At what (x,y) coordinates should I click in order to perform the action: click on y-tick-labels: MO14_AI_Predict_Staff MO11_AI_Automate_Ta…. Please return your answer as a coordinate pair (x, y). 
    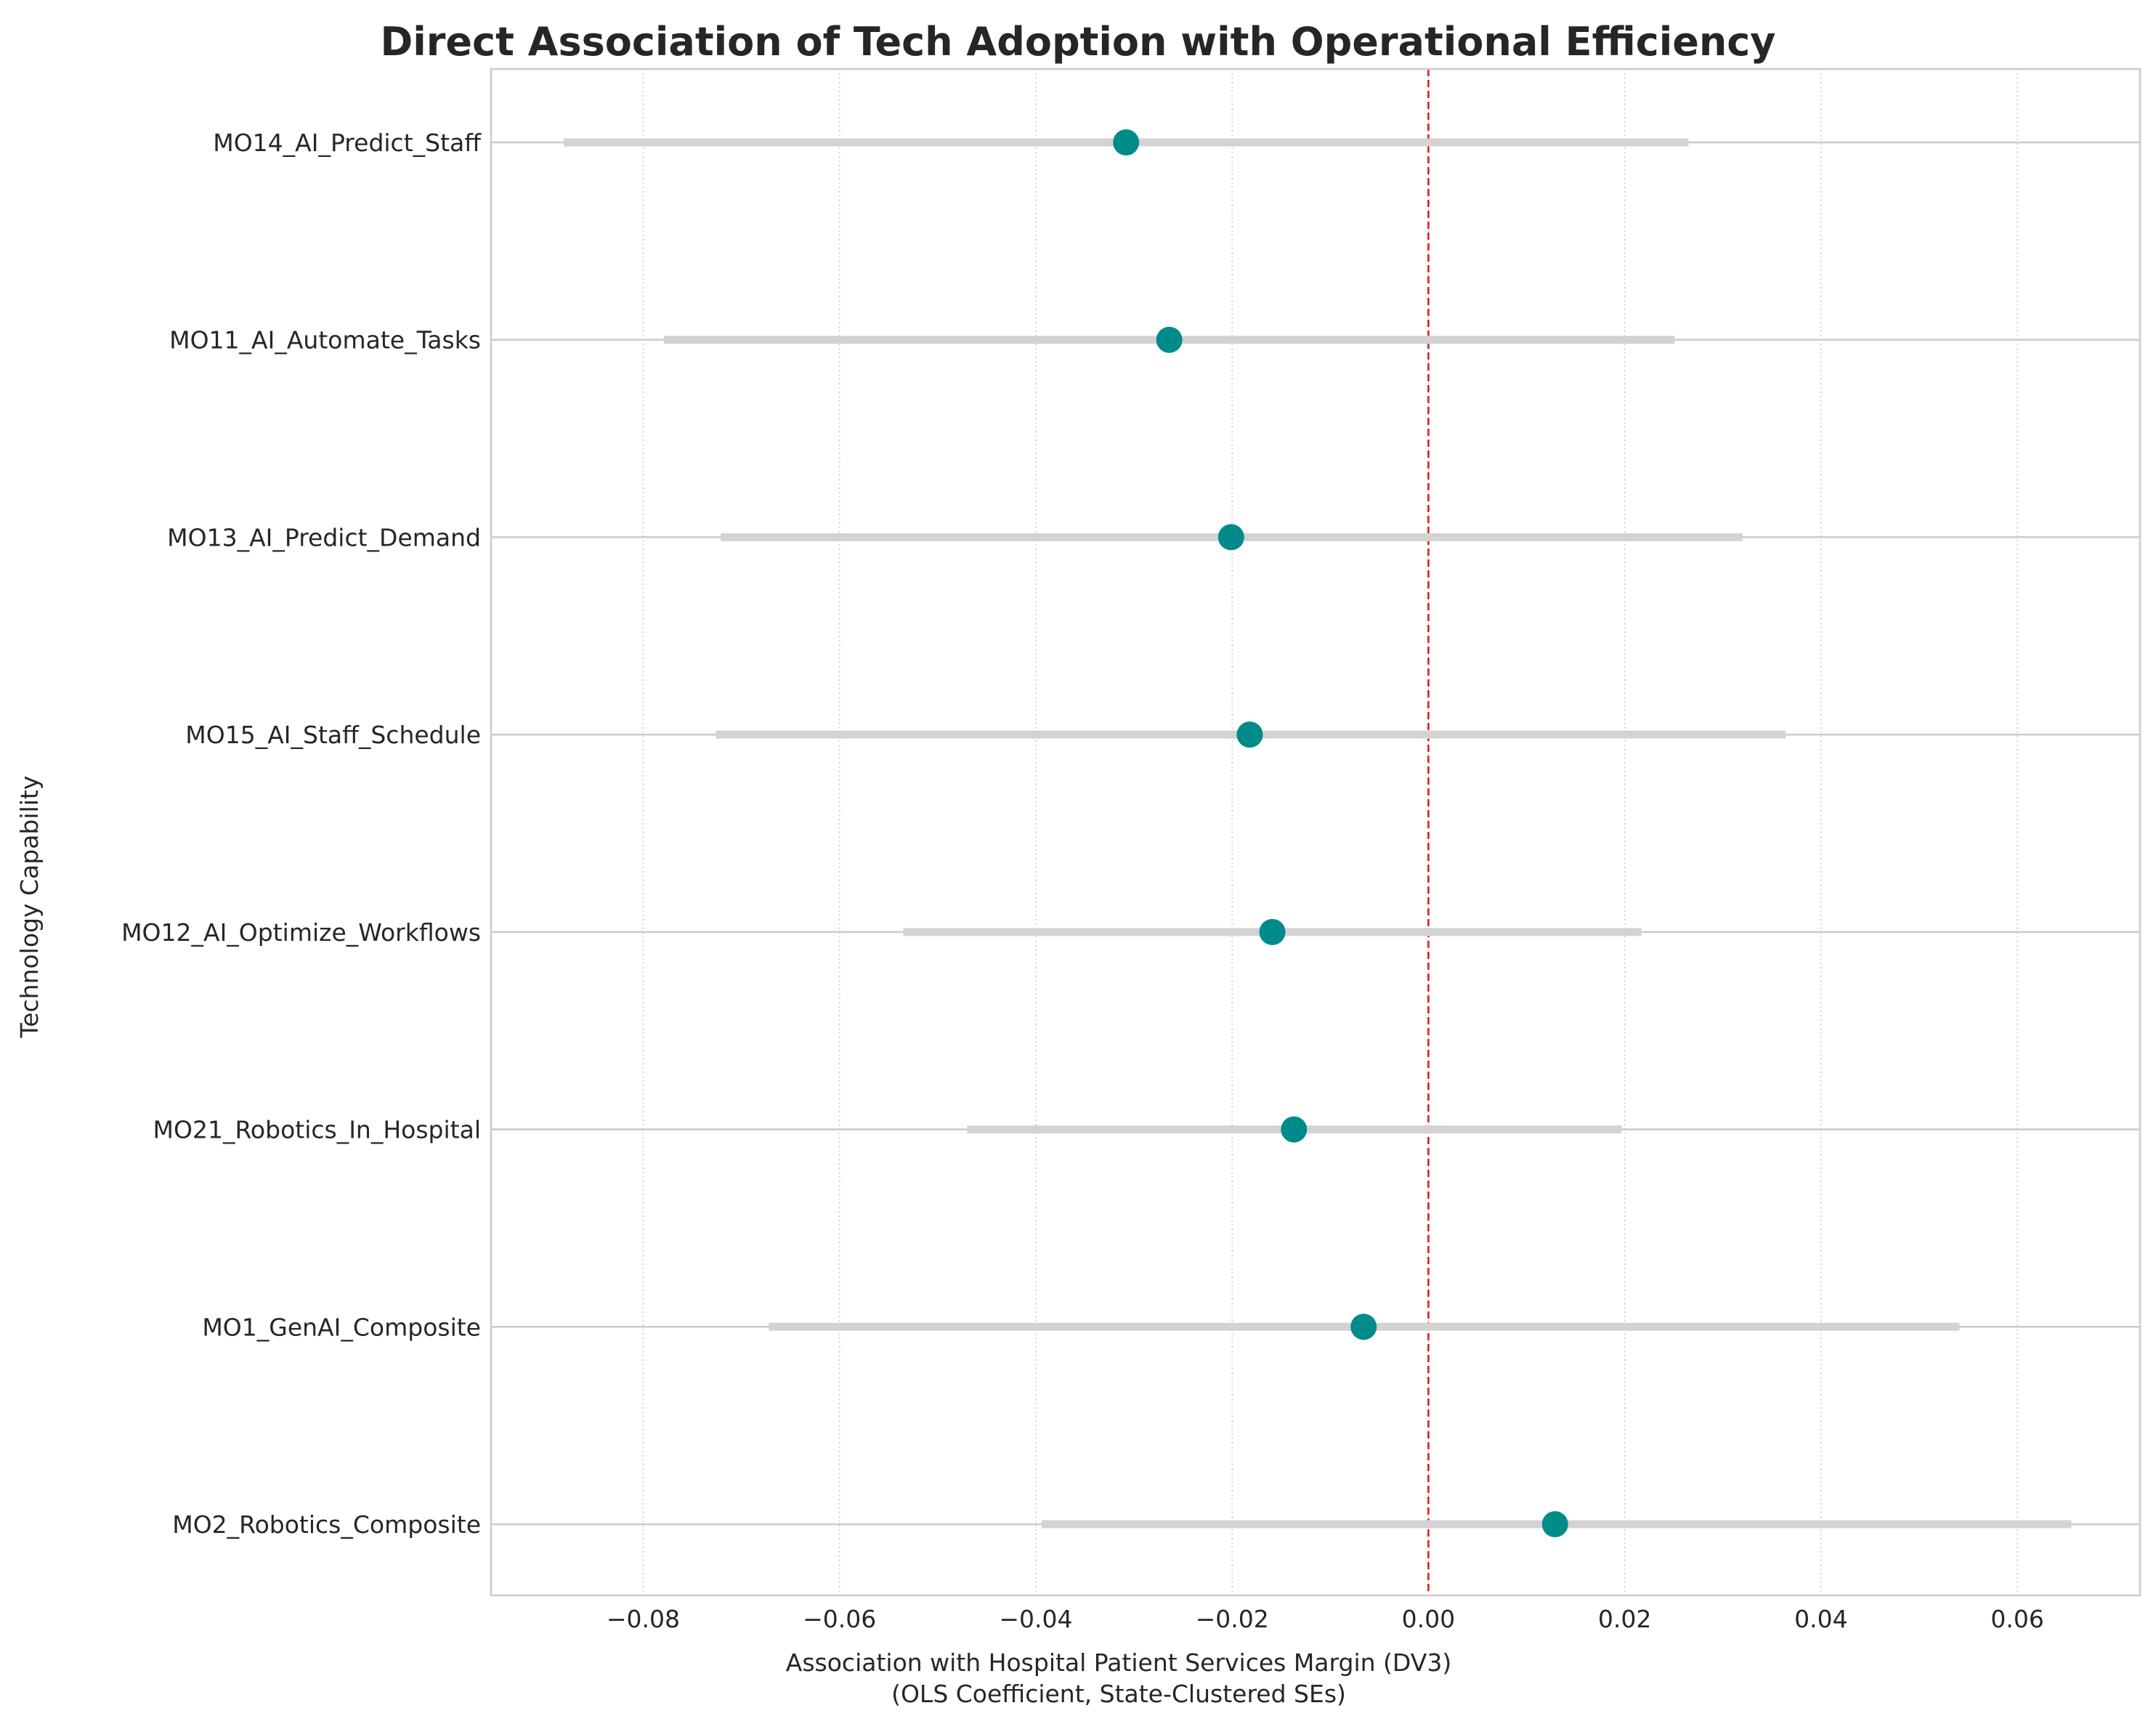
    Looking at the image, I should click on (301, 834).